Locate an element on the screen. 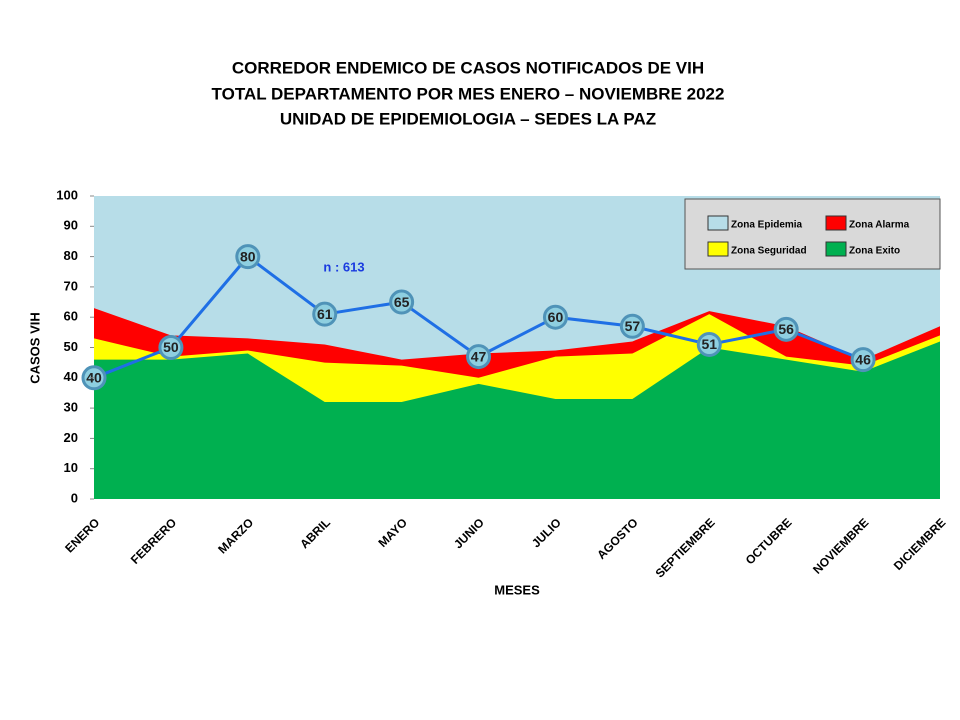  x-tick-label: SEPTIEMBRE is located at coordinates (685, 547).